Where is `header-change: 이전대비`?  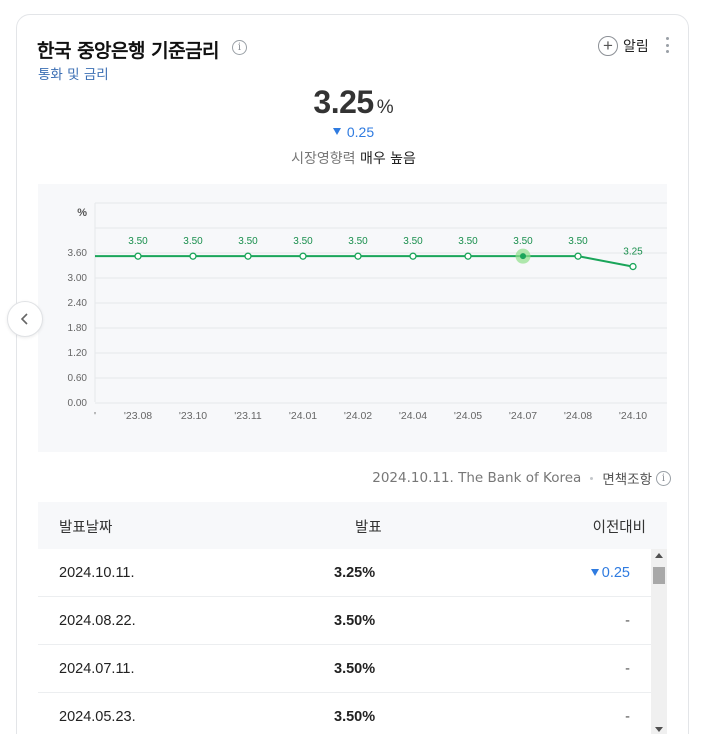 header-change: 이전대비 is located at coordinates (619, 528).